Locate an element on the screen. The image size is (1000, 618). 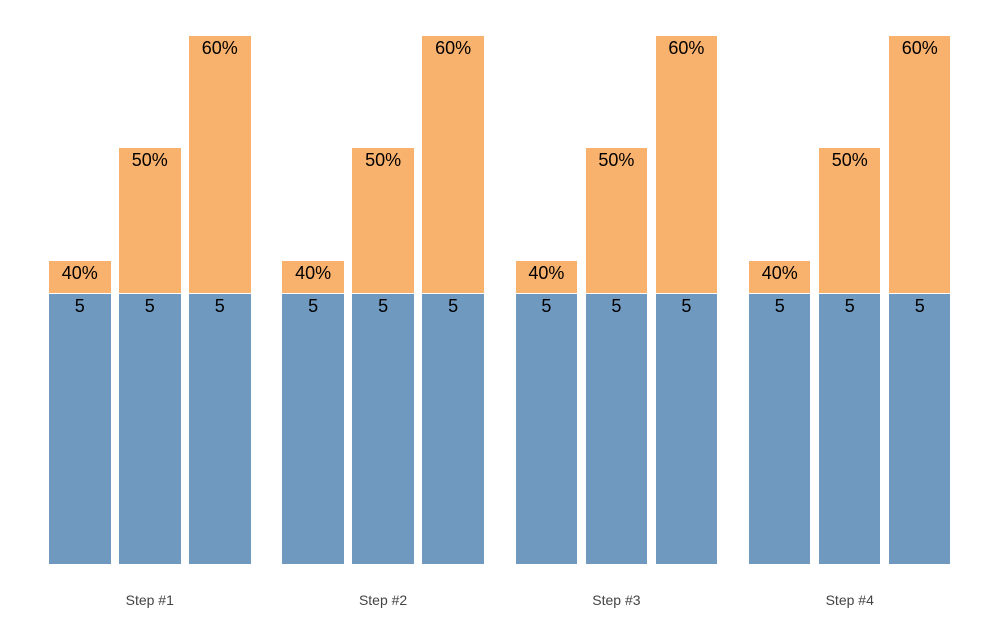
category-label: Step #1 is located at coordinates (149, 600).